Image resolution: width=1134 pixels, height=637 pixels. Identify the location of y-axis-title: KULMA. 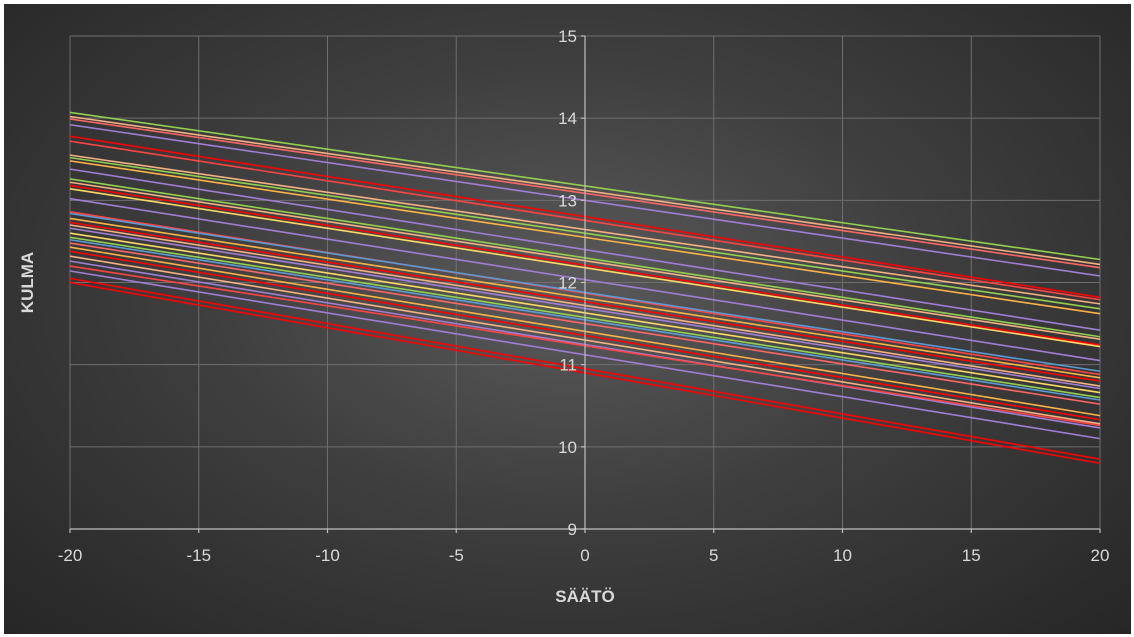
(27, 282).